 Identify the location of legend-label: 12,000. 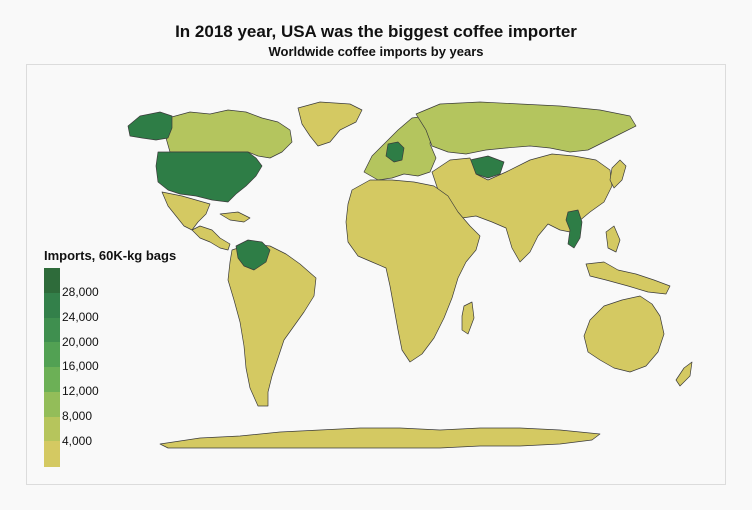
(80, 391).